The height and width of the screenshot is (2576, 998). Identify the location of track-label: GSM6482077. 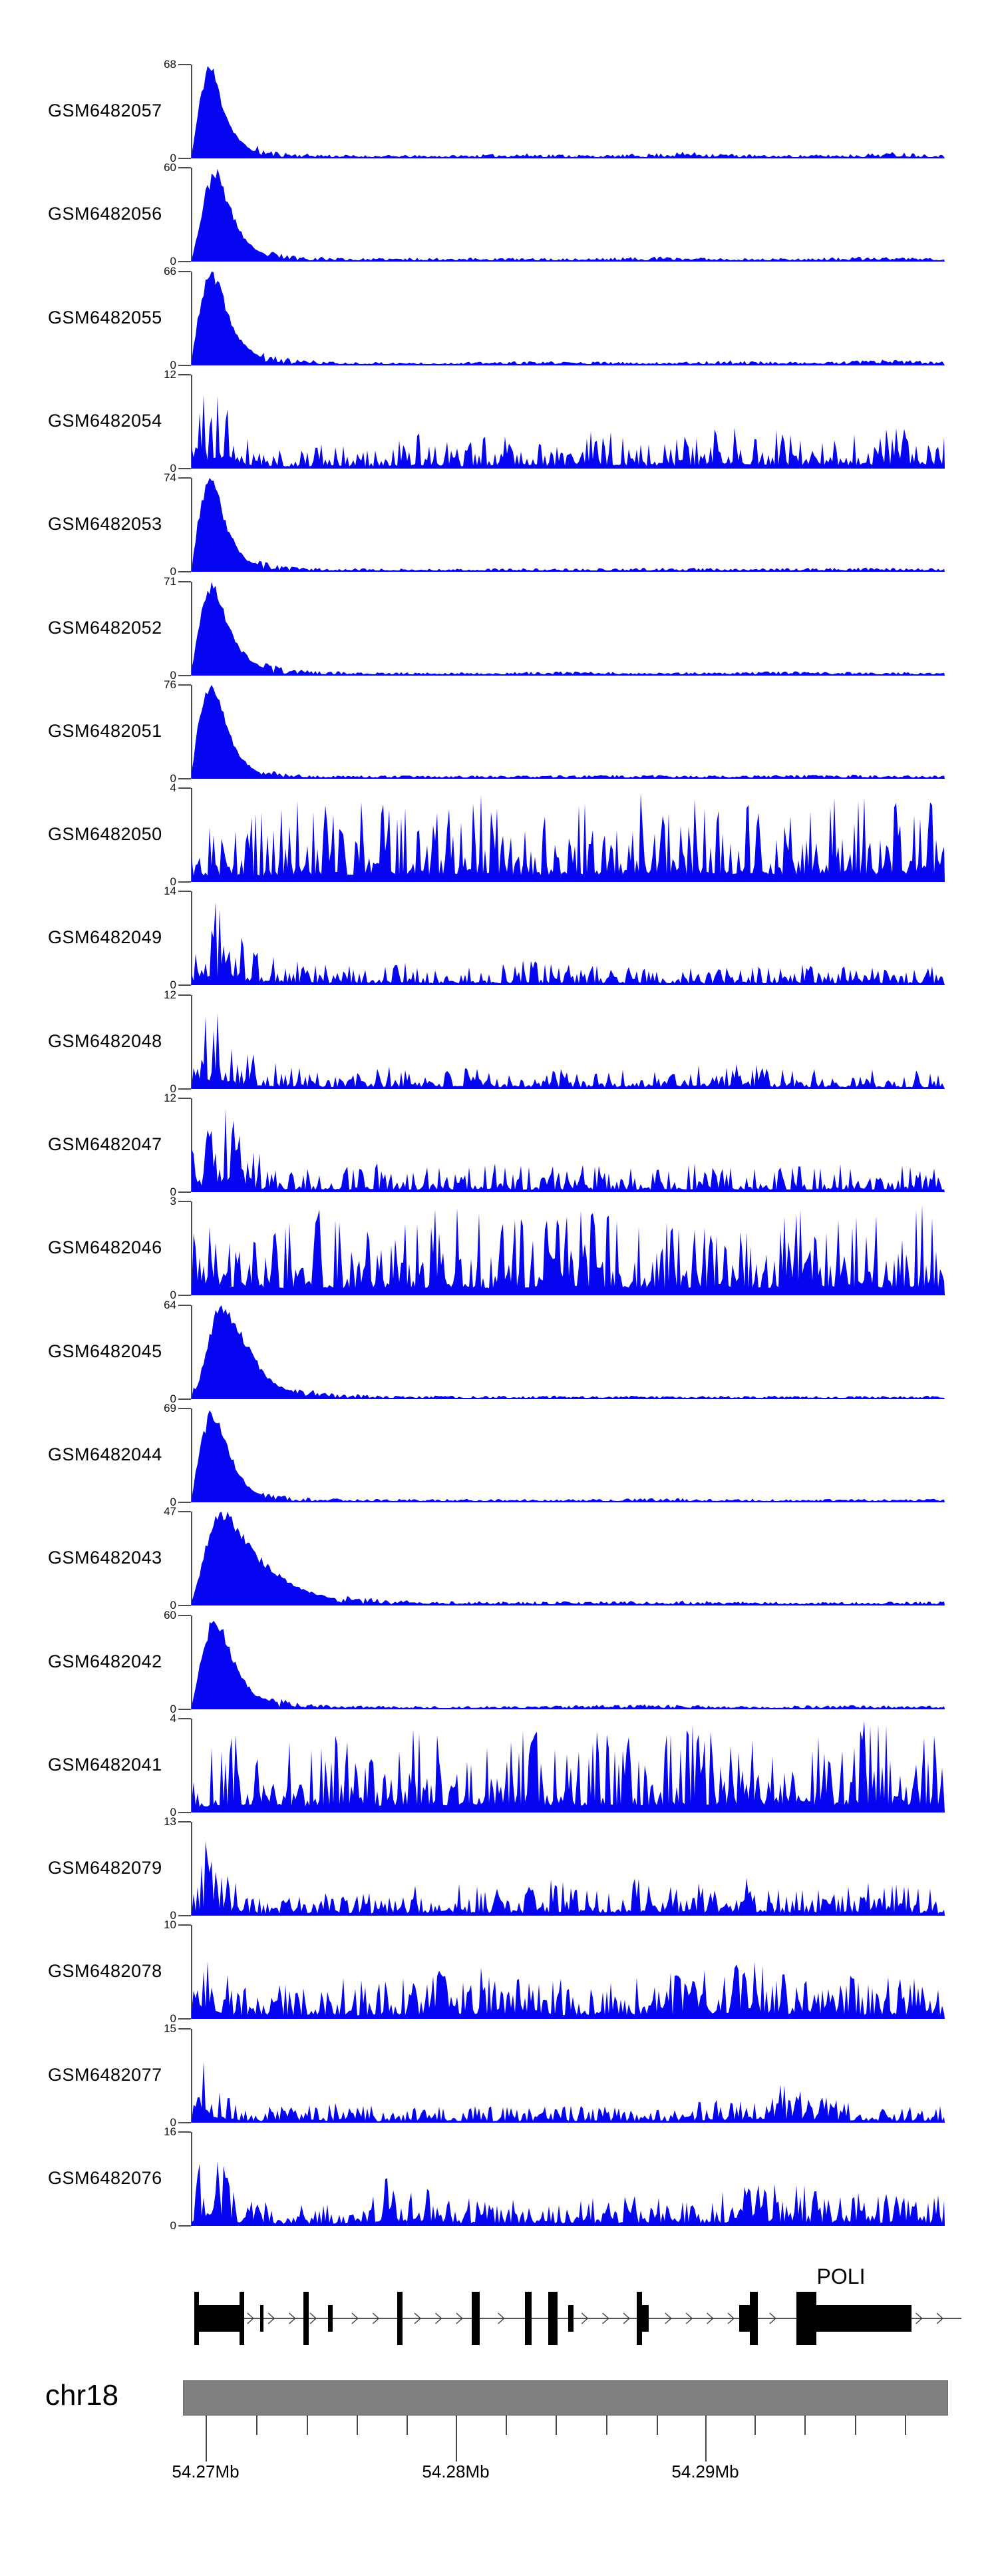
(105, 2074).